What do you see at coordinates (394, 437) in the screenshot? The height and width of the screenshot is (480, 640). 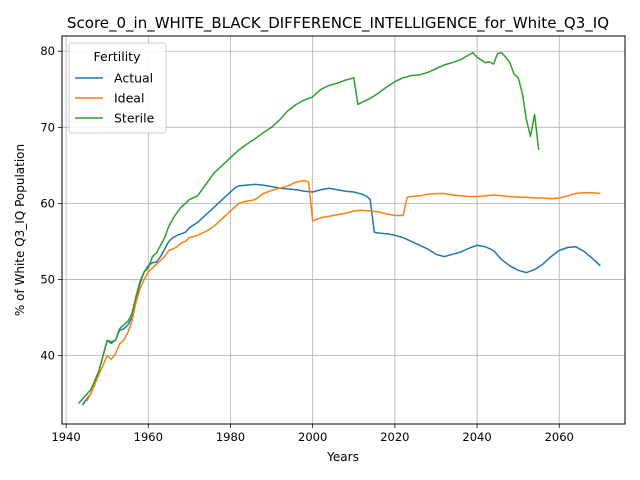 I see `x-tick-label: 2020` at bounding box center [394, 437].